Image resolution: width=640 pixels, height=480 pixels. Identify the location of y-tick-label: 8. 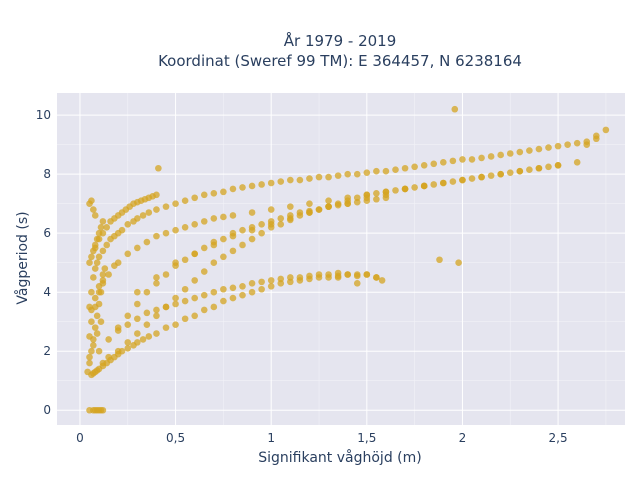
(47, 174).